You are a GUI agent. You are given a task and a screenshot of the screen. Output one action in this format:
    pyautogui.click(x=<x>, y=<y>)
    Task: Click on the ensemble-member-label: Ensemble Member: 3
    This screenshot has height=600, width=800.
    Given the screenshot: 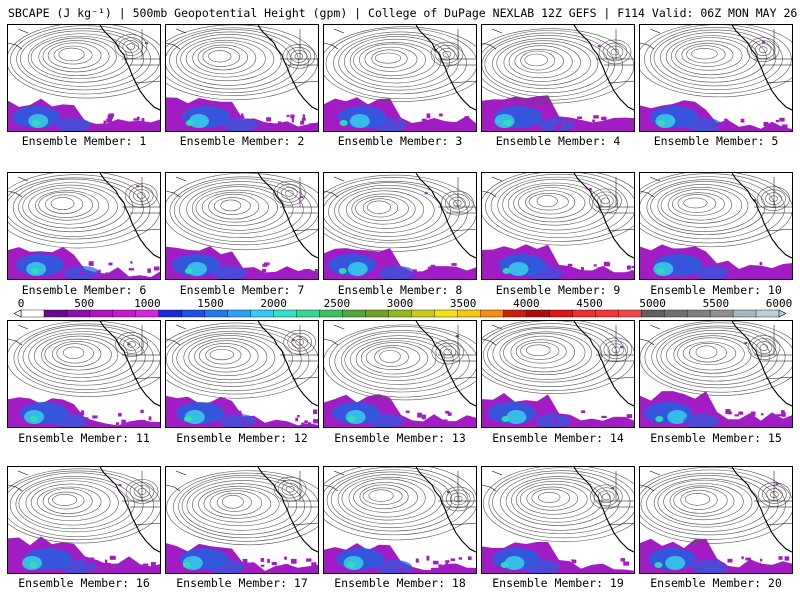 What is the action you would take?
    pyautogui.click(x=400, y=141)
    